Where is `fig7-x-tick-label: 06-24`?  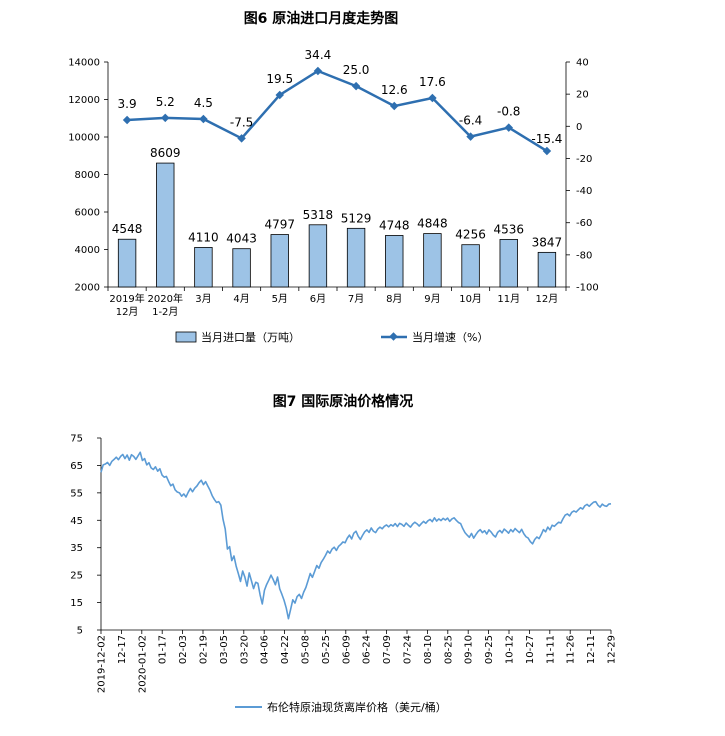
fig7-x-tick-label: 06-24 is located at coordinates (367, 649).